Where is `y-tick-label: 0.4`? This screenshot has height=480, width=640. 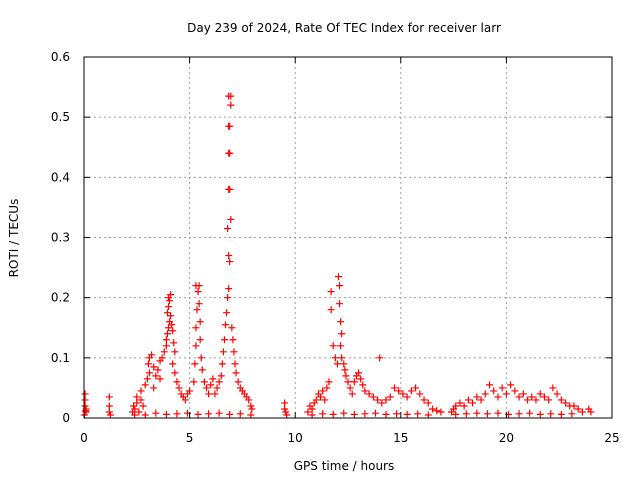 y-tick-label: 0.4 is located at coordinates (60, 177).